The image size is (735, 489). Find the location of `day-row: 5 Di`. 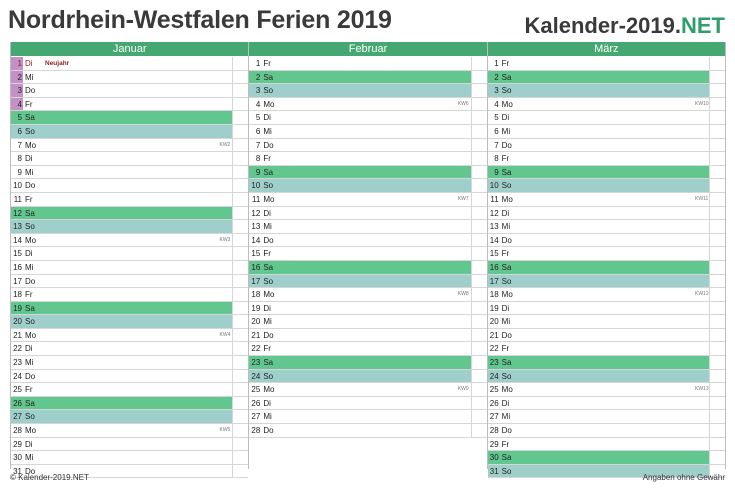

day-row: 5 Di is located at coordinates (368, 118).